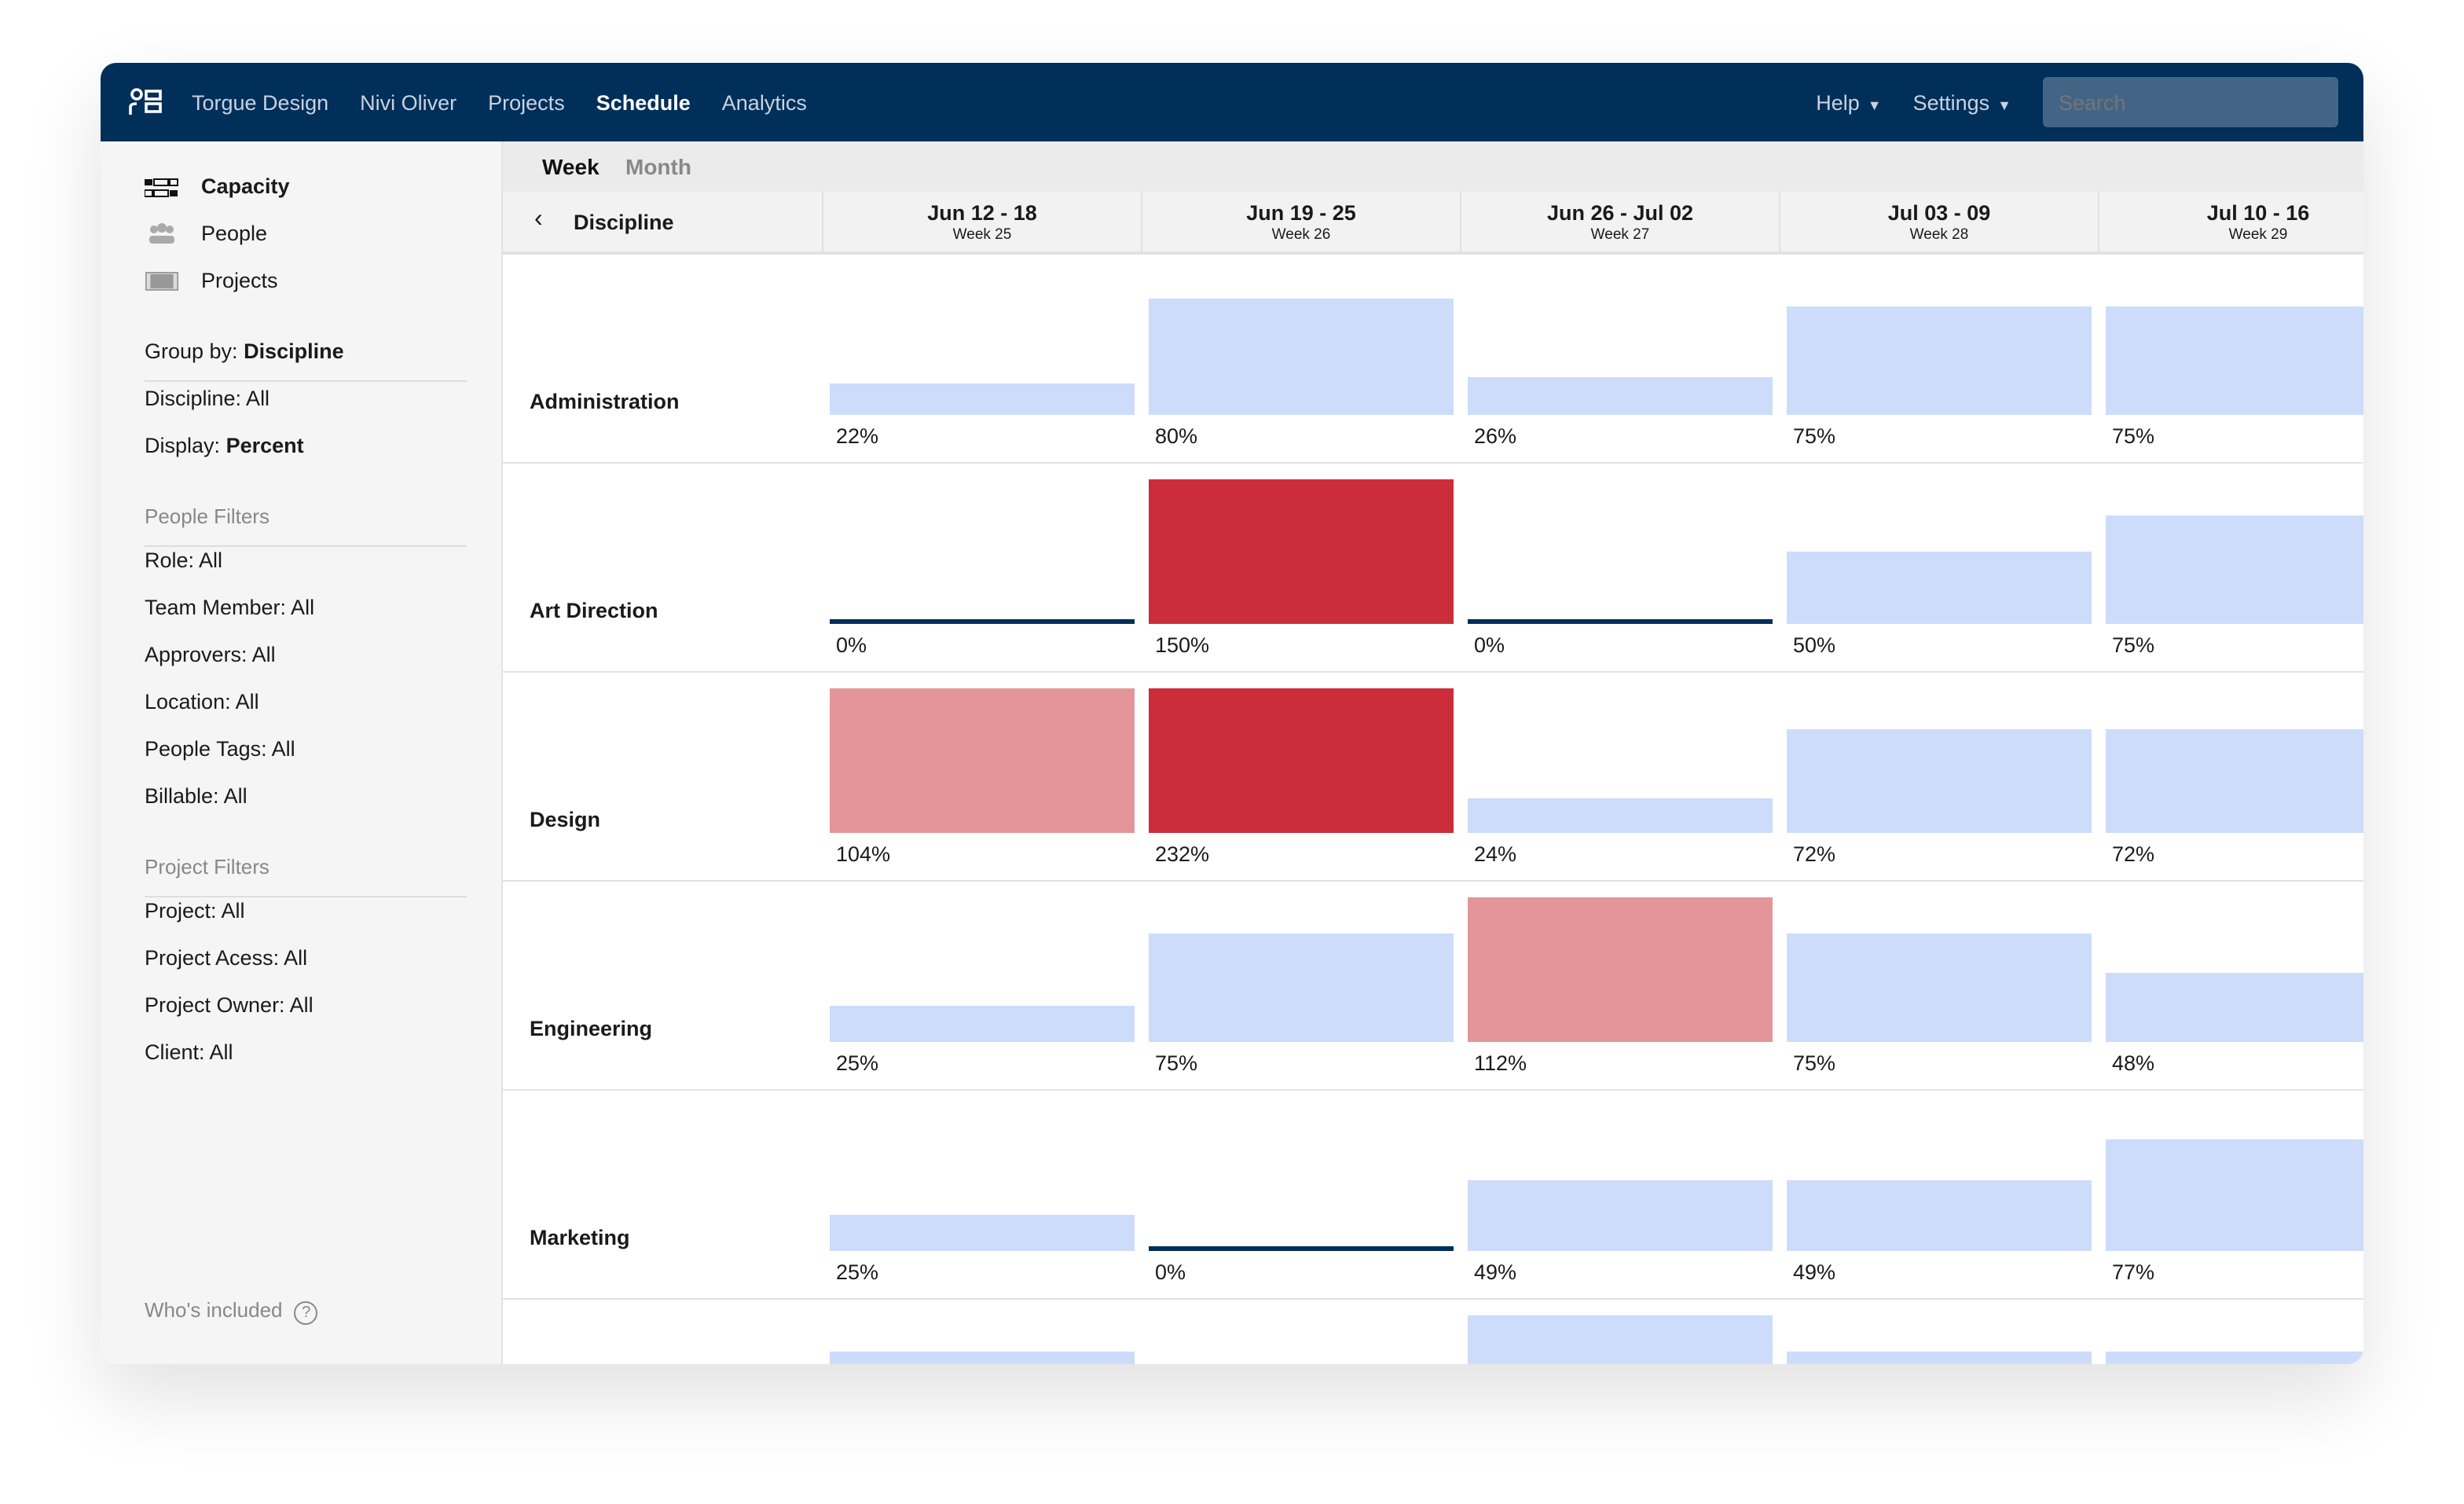  Describe the element at coordinates (2004, 104) in the screenshot. I see `caret-down-icon: ▼` at that location.